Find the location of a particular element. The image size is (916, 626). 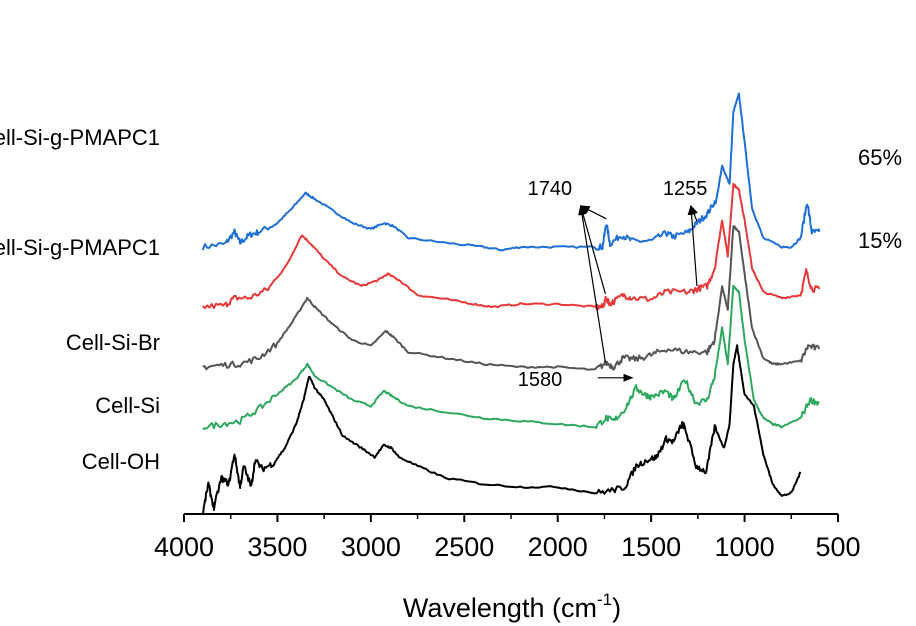

peak-annotation-label: 1740 is located at coordinates (550, 189).